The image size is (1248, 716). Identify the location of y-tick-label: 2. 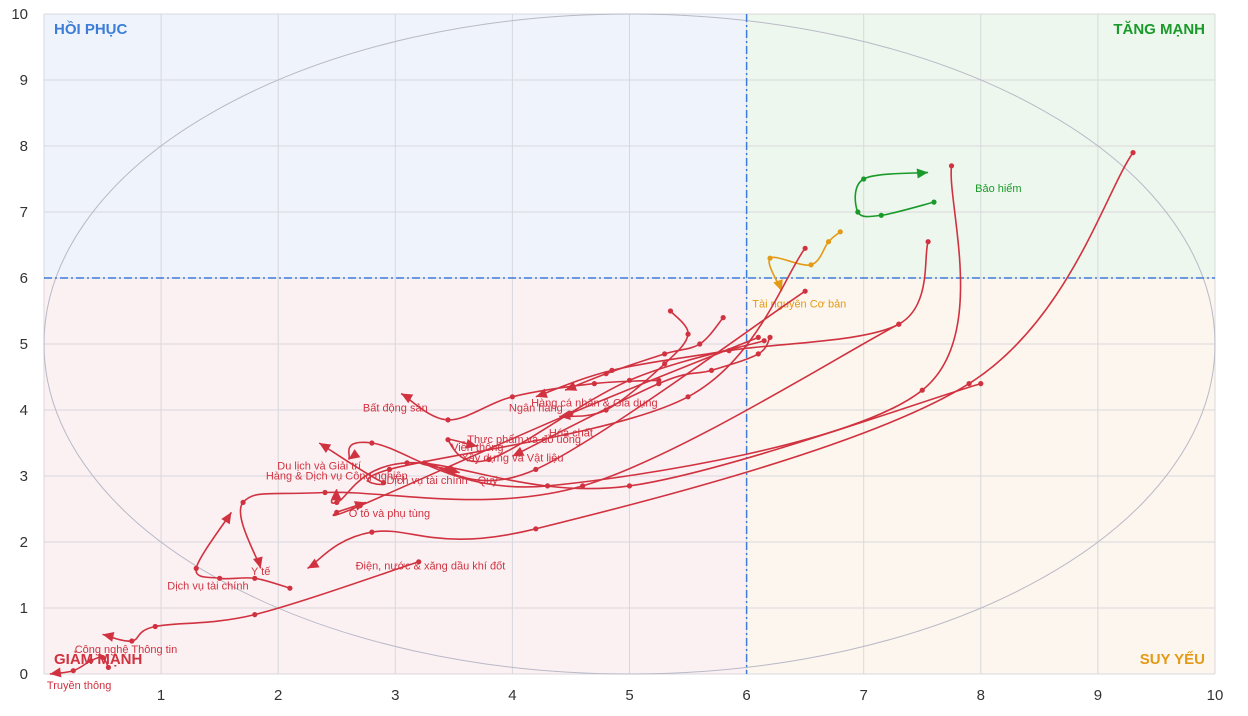
(24, 542).